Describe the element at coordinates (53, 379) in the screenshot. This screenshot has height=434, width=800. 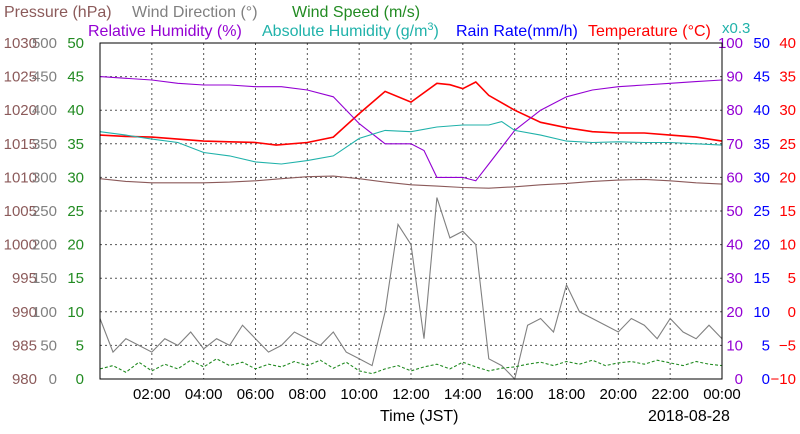
I see `y-tick-label-wind-direction: 0` at that location.